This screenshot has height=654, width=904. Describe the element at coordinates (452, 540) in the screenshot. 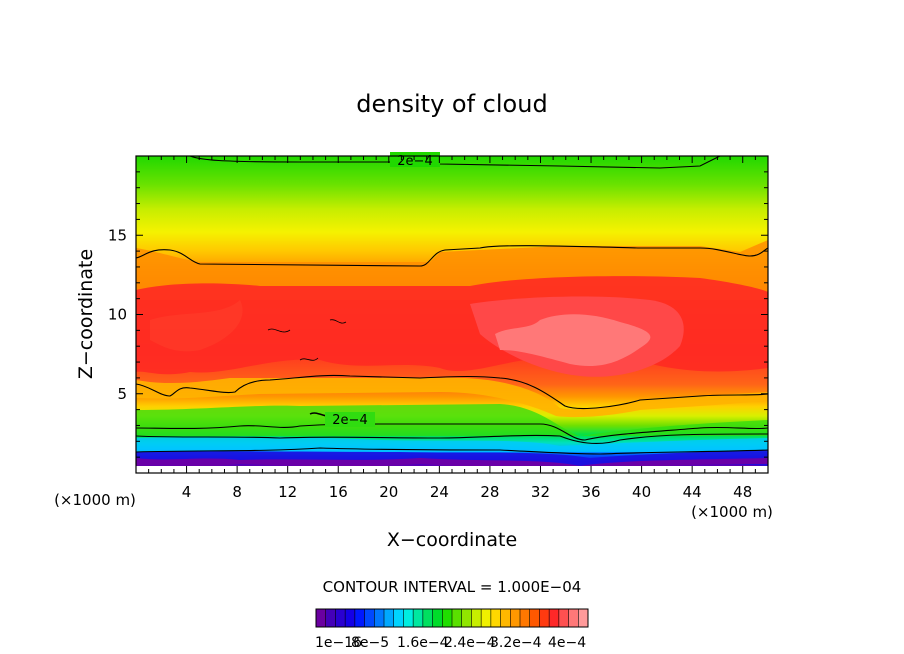

I see `x-axis-title: X−coordinate` at that location.